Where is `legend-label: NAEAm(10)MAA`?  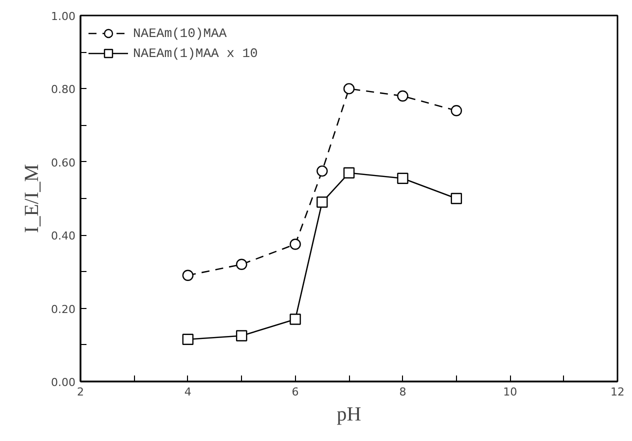
legend-label: NAEAm(10)MAA is located at coordinates (180, 33).